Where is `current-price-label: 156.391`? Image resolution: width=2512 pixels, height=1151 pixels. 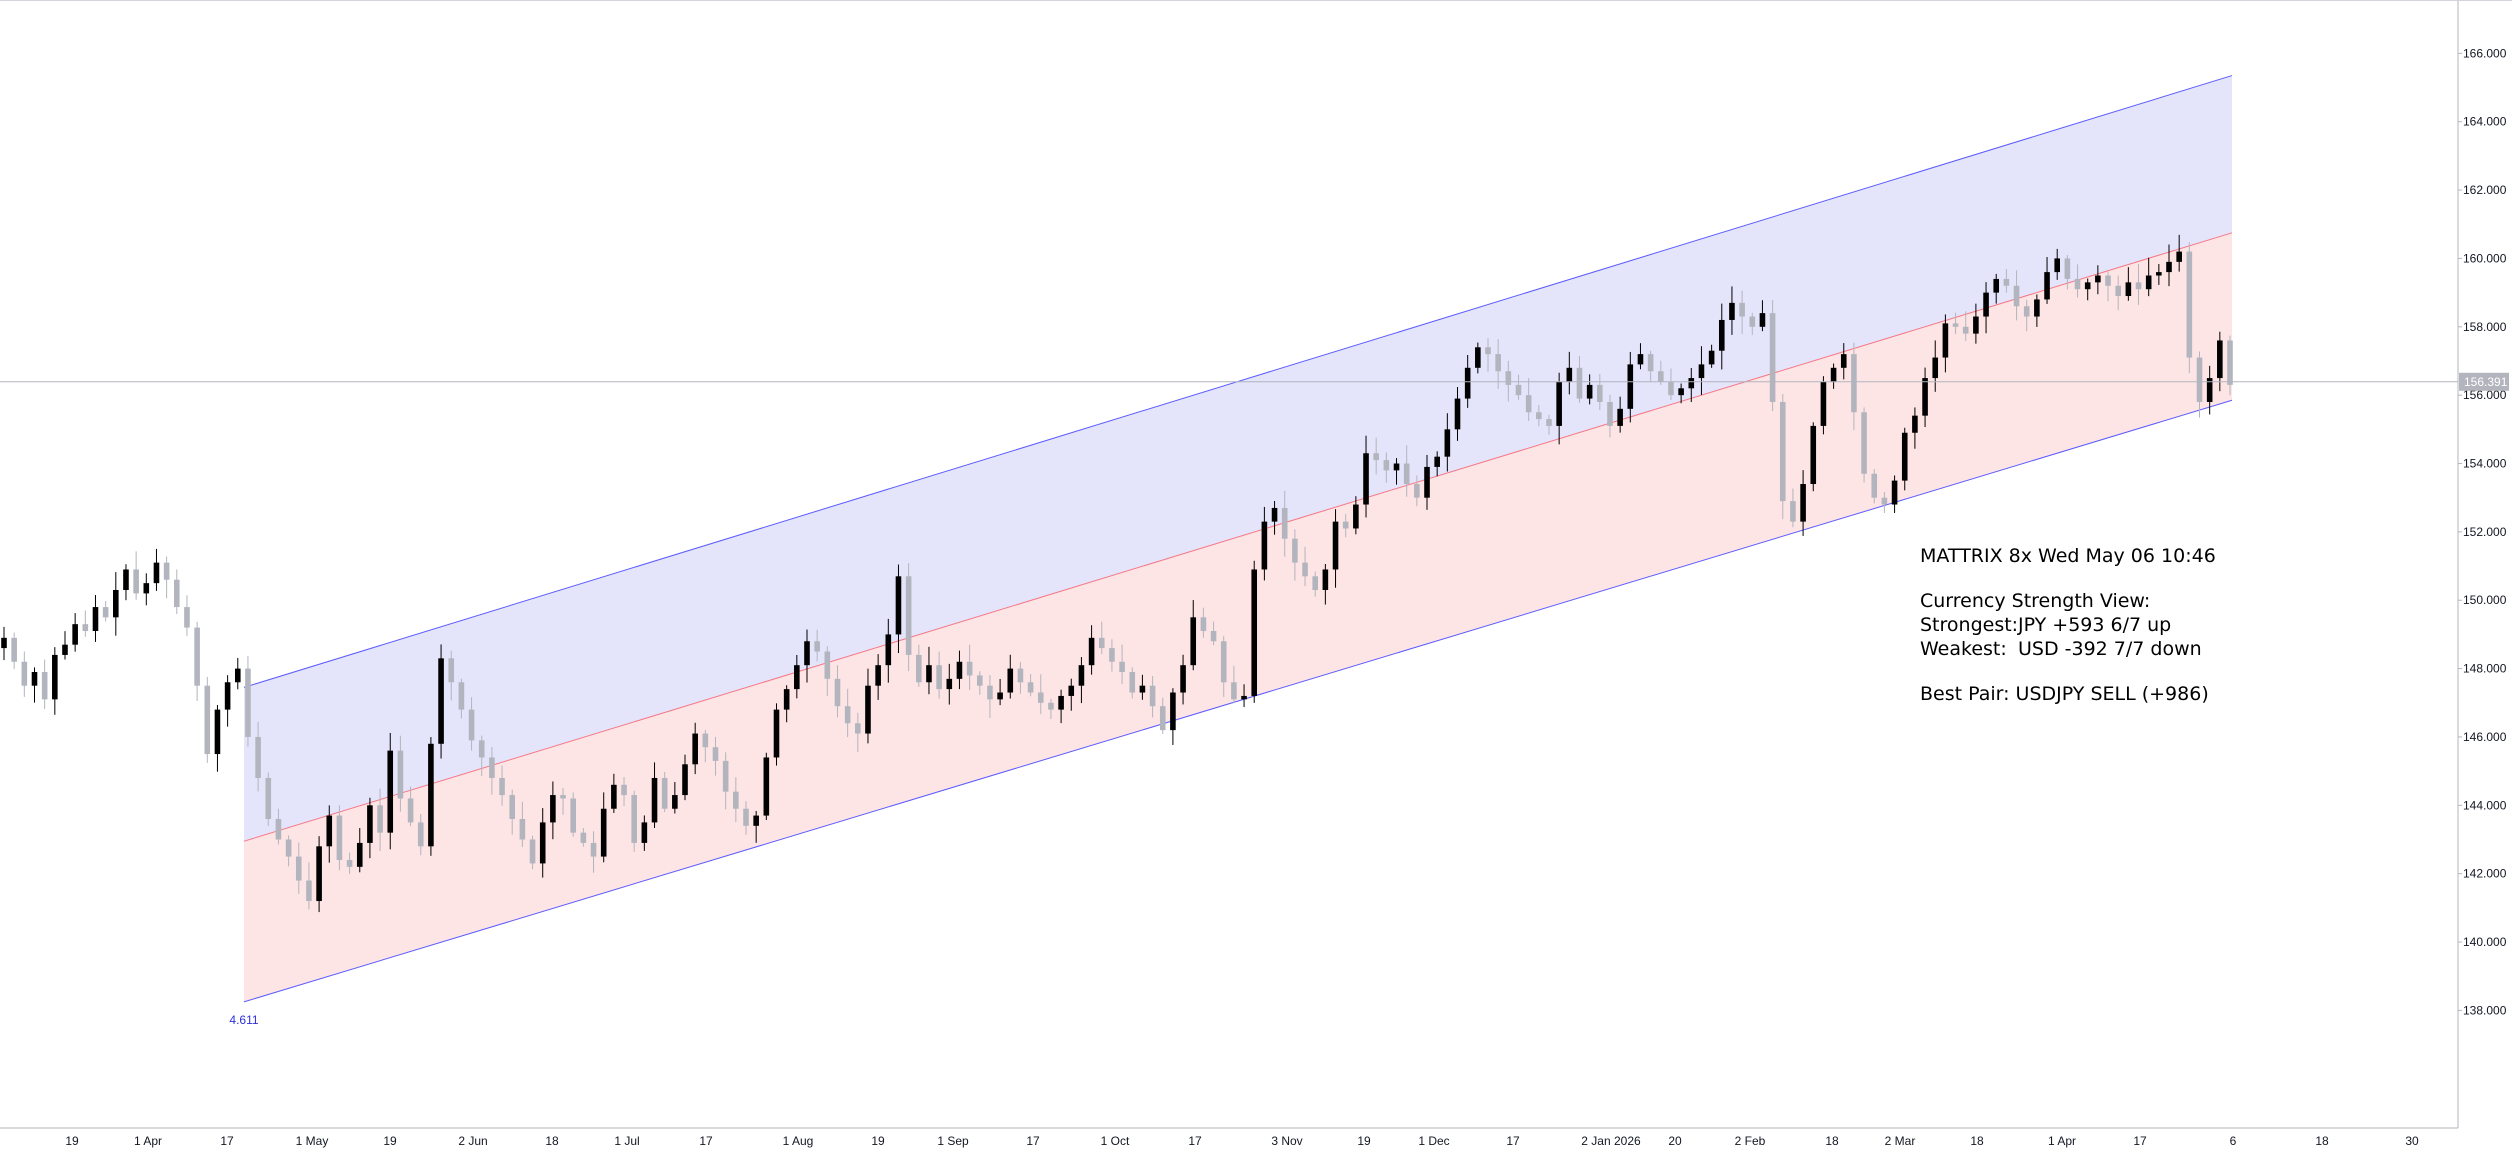 current-price-label: 156.391 is located at coordinates (2486, 382).